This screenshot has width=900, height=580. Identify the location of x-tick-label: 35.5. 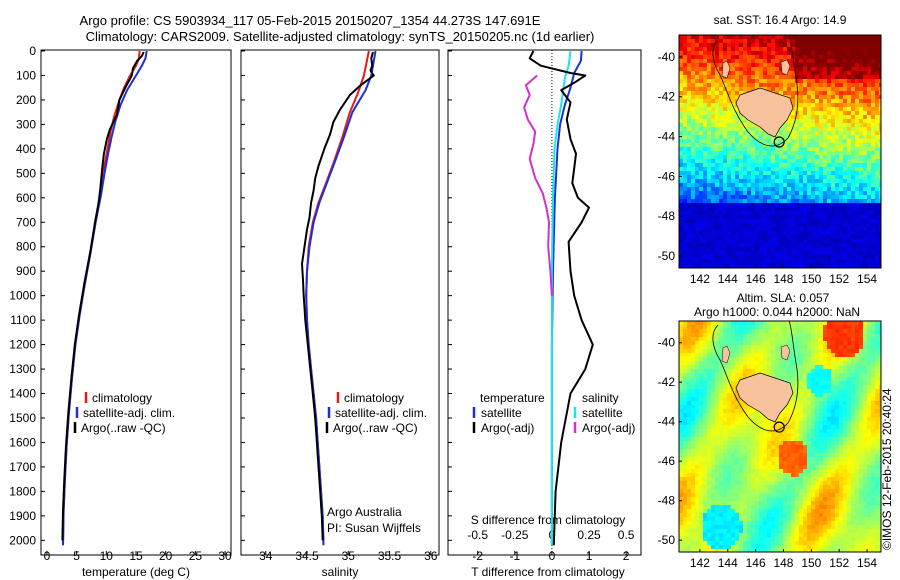
(390, 556).